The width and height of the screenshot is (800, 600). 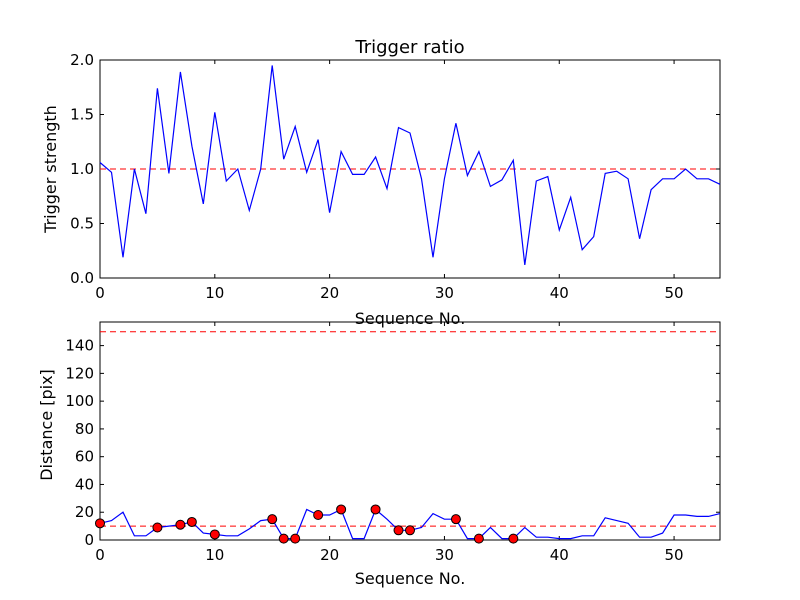 What do you see at coordinates (82, 115) in the screenshot?
I see `y-tick-label: 1.5` at bounding box center [82, 115].